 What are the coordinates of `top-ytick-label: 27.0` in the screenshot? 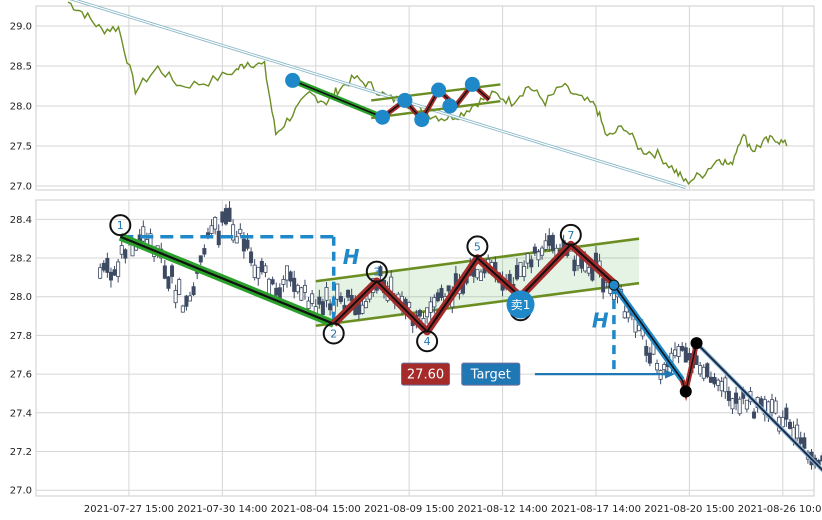 It's located at (21, 187).